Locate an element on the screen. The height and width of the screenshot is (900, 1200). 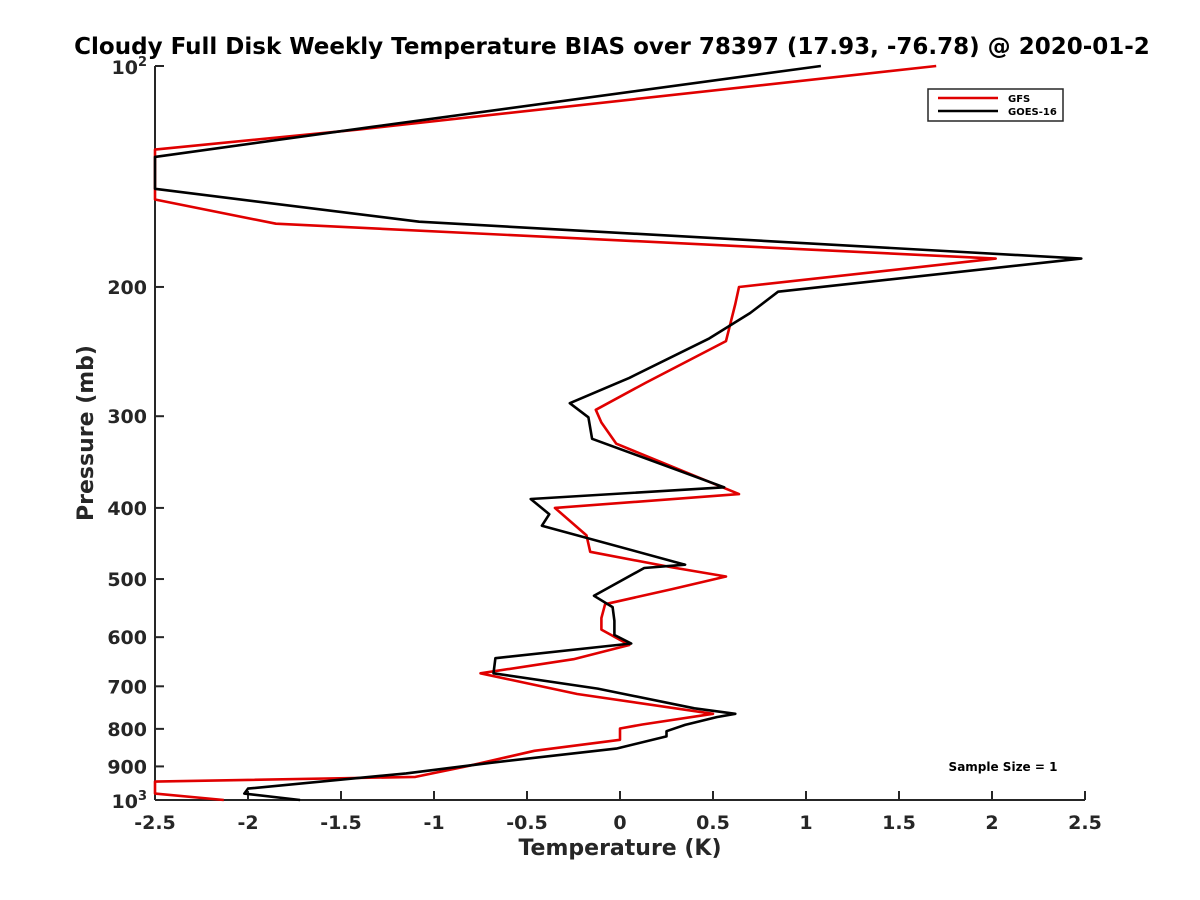
legend-label: GOES-16 is located at coordinates (1032, 112).